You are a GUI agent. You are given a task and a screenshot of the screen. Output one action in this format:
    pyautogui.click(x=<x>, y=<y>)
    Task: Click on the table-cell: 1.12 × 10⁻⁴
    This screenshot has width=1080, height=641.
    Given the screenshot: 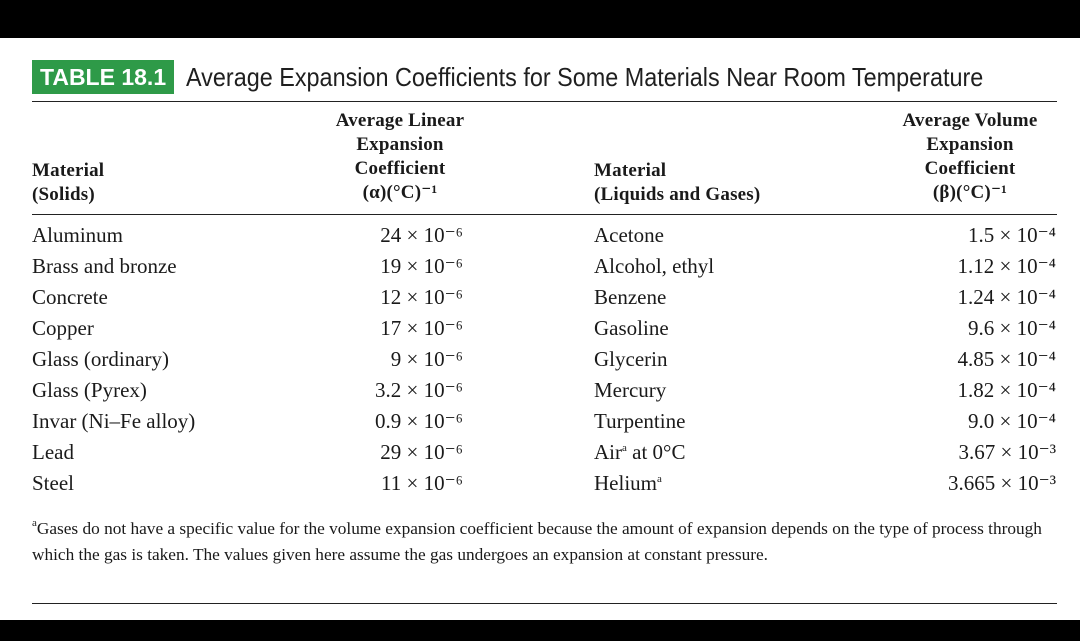 What is the action you would take?
    pyautogui.click(x=1007, y=266)
    